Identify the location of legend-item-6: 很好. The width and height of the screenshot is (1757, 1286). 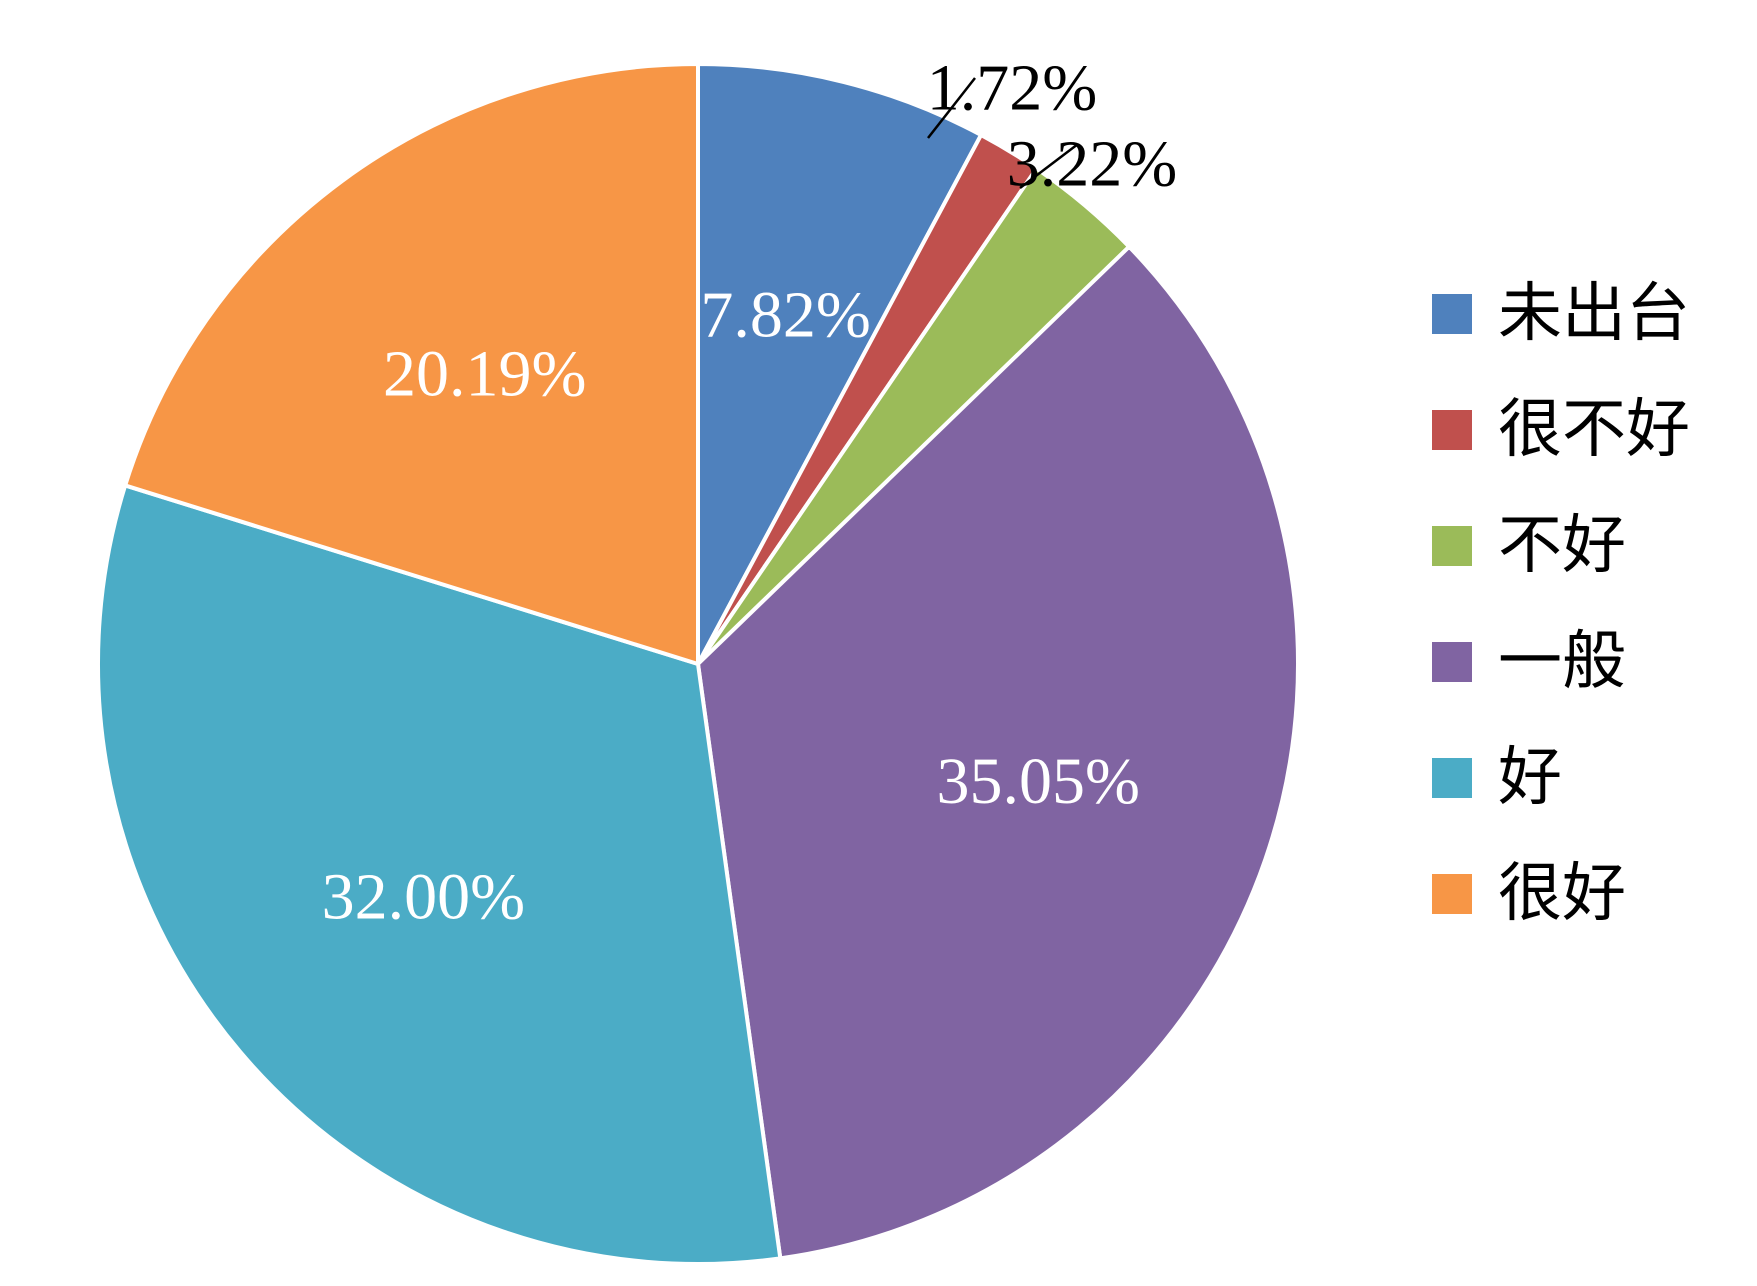
(1529, 894).